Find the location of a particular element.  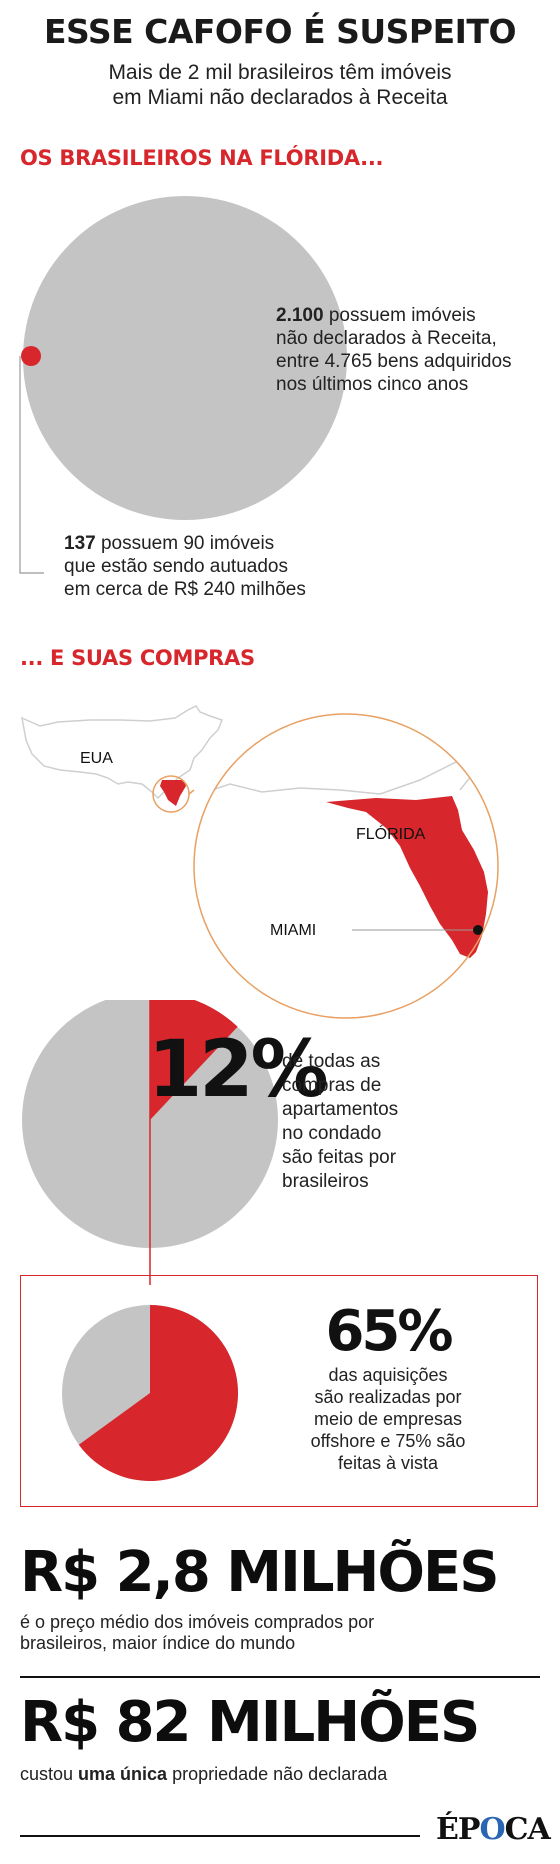

miami-dot is located at coordinates (478, 930).